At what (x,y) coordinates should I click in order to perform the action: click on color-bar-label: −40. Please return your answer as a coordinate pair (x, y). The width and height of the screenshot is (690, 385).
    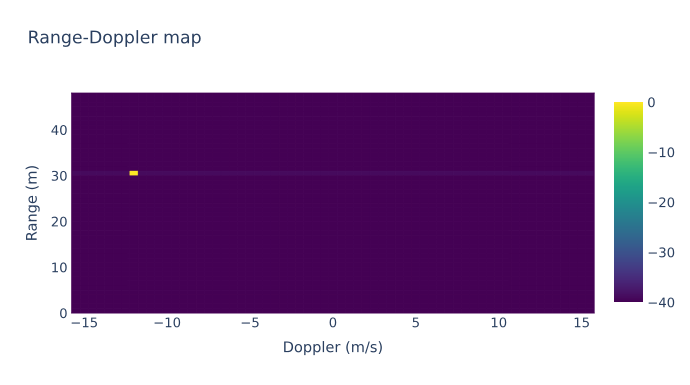
    Looking at the image, I should click on (661, 302).